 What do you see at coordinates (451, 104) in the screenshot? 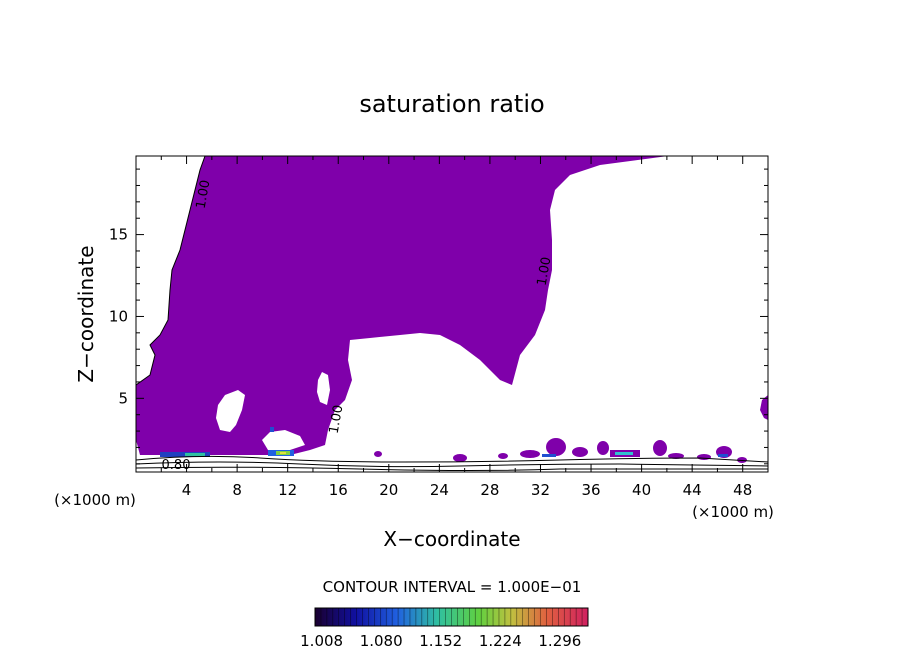
I see `chart-title: saturation ratio` at bounding box center [451, 104].